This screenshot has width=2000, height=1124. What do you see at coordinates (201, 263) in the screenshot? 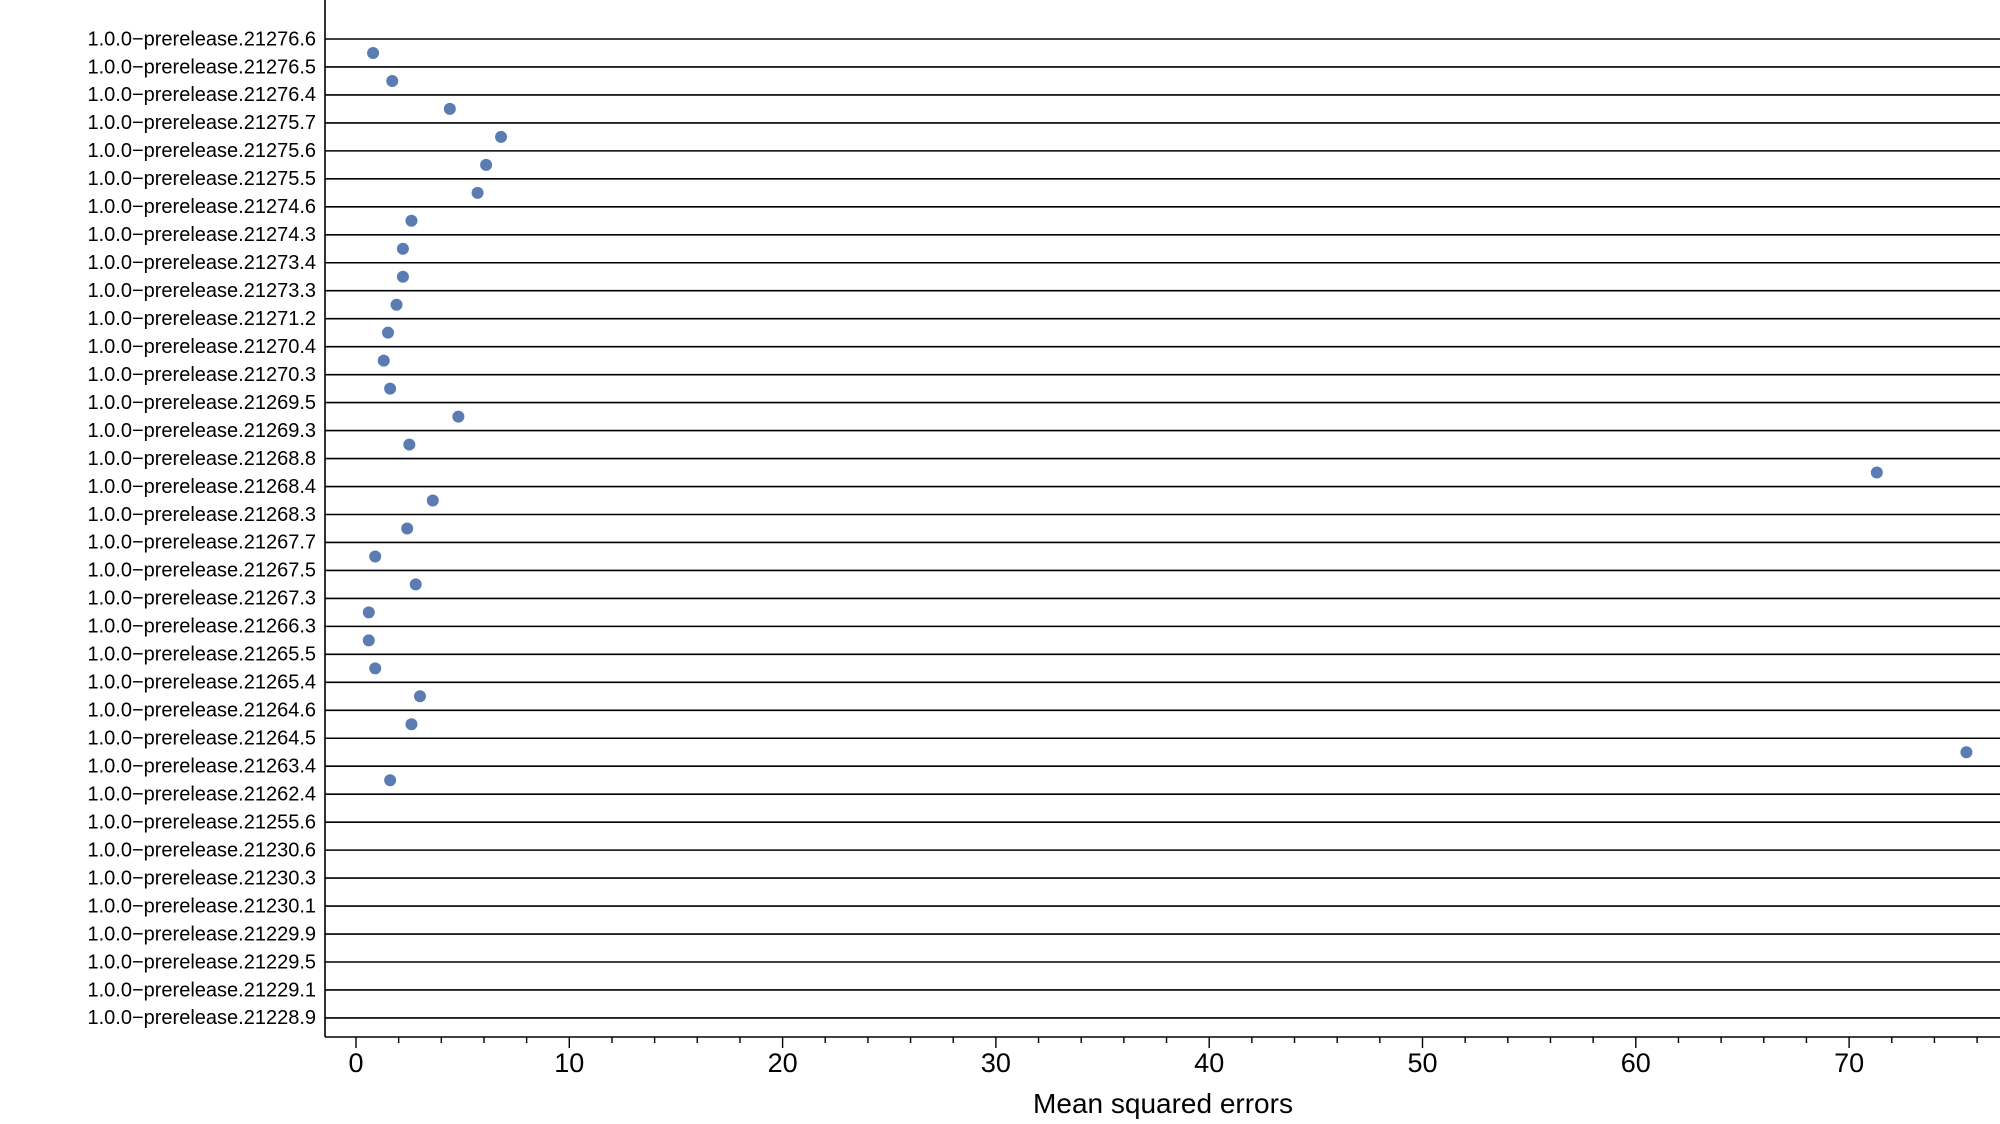
I see `category-label: 1.0.0−prerelease.21273.4` at bounding box center [201, 263].